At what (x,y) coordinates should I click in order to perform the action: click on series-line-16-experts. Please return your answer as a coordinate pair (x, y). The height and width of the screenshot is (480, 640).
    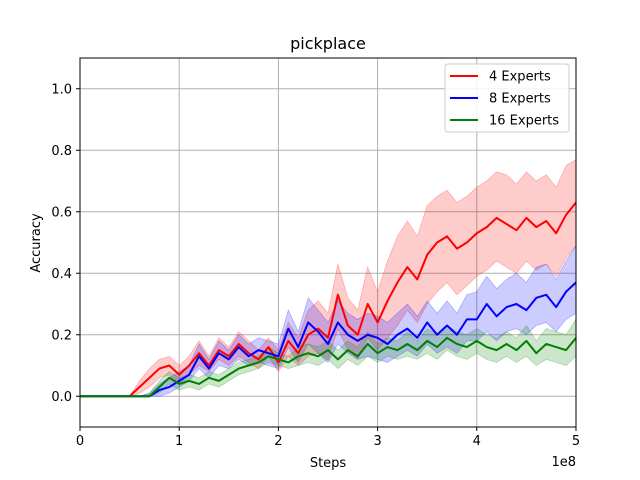
    Looking at the image, I should click on (328, 367).